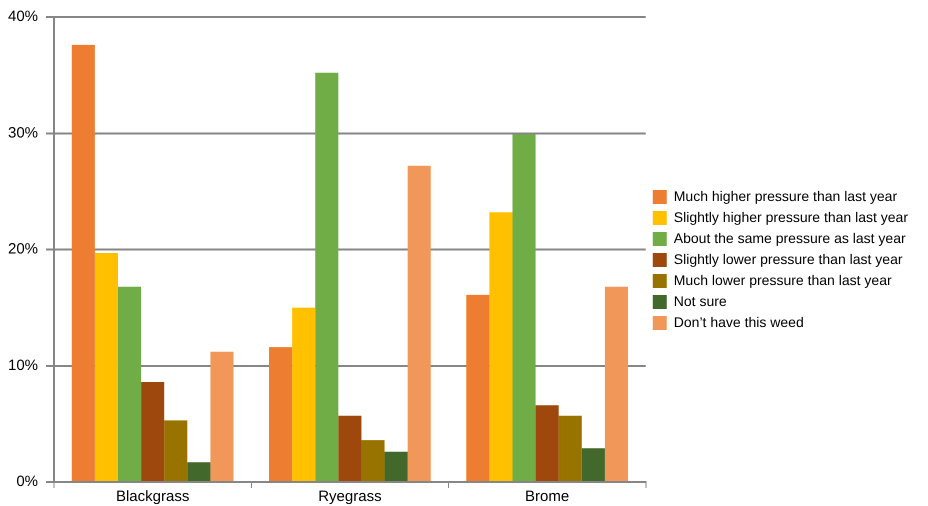 The height and width of the screenshot is (506, 928). What do you see at coordinates (788, 258) in the screenshot?
I see `legend-label: Slightly lower pressure than last year` at bounding box center [788, 258].